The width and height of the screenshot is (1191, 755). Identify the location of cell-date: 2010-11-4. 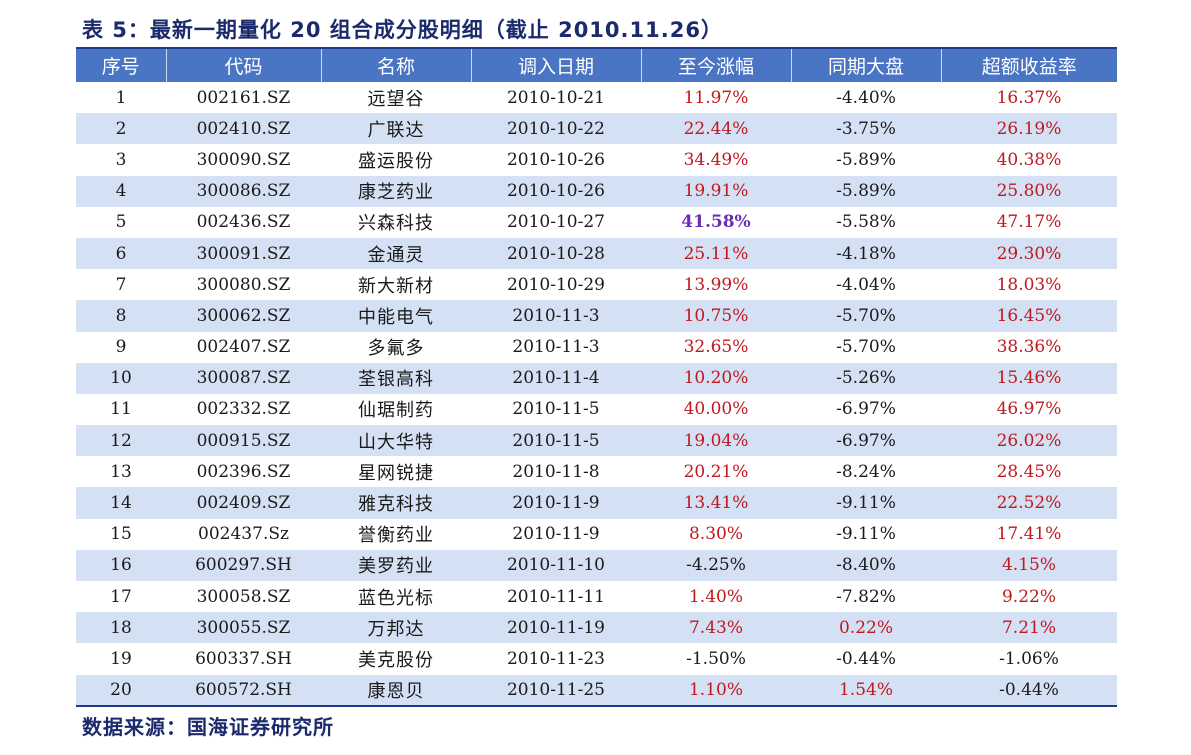
(556, 378).